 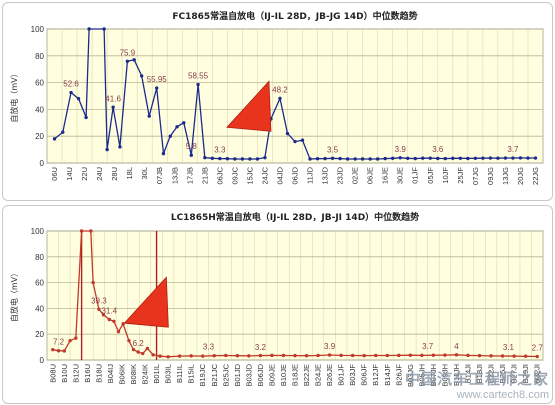 What do you see at coordinates (333, 149) in the screenshot?
I see `data-label: 3.5` at bounding box center [333, 149].